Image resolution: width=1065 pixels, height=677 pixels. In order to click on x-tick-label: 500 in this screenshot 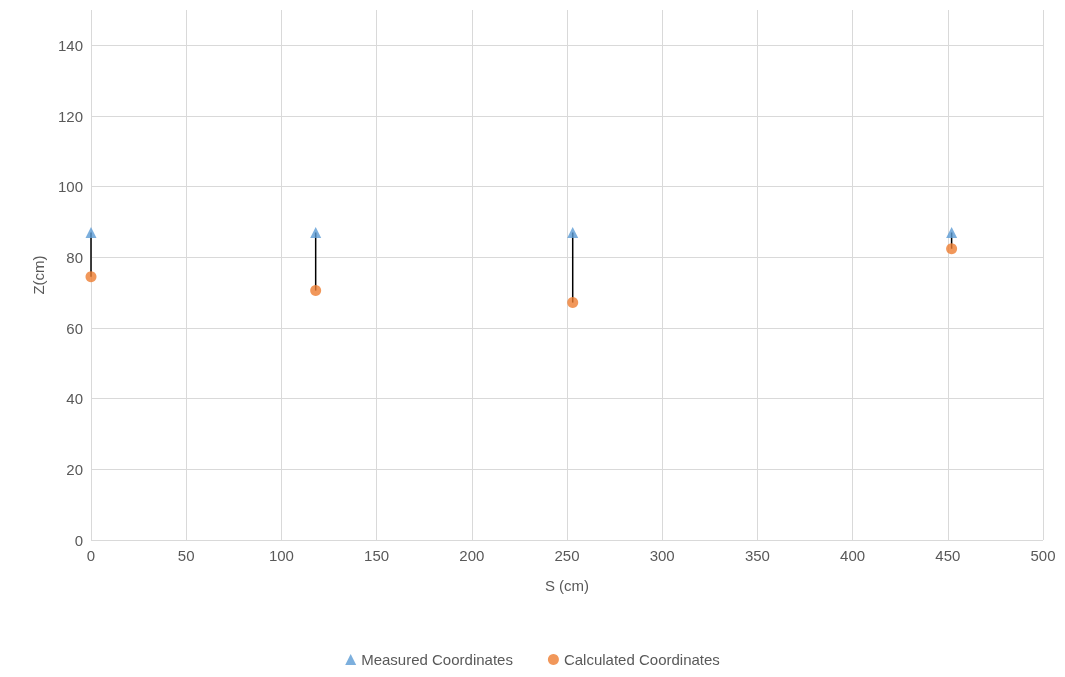, I will do `click(1043, 555)`.